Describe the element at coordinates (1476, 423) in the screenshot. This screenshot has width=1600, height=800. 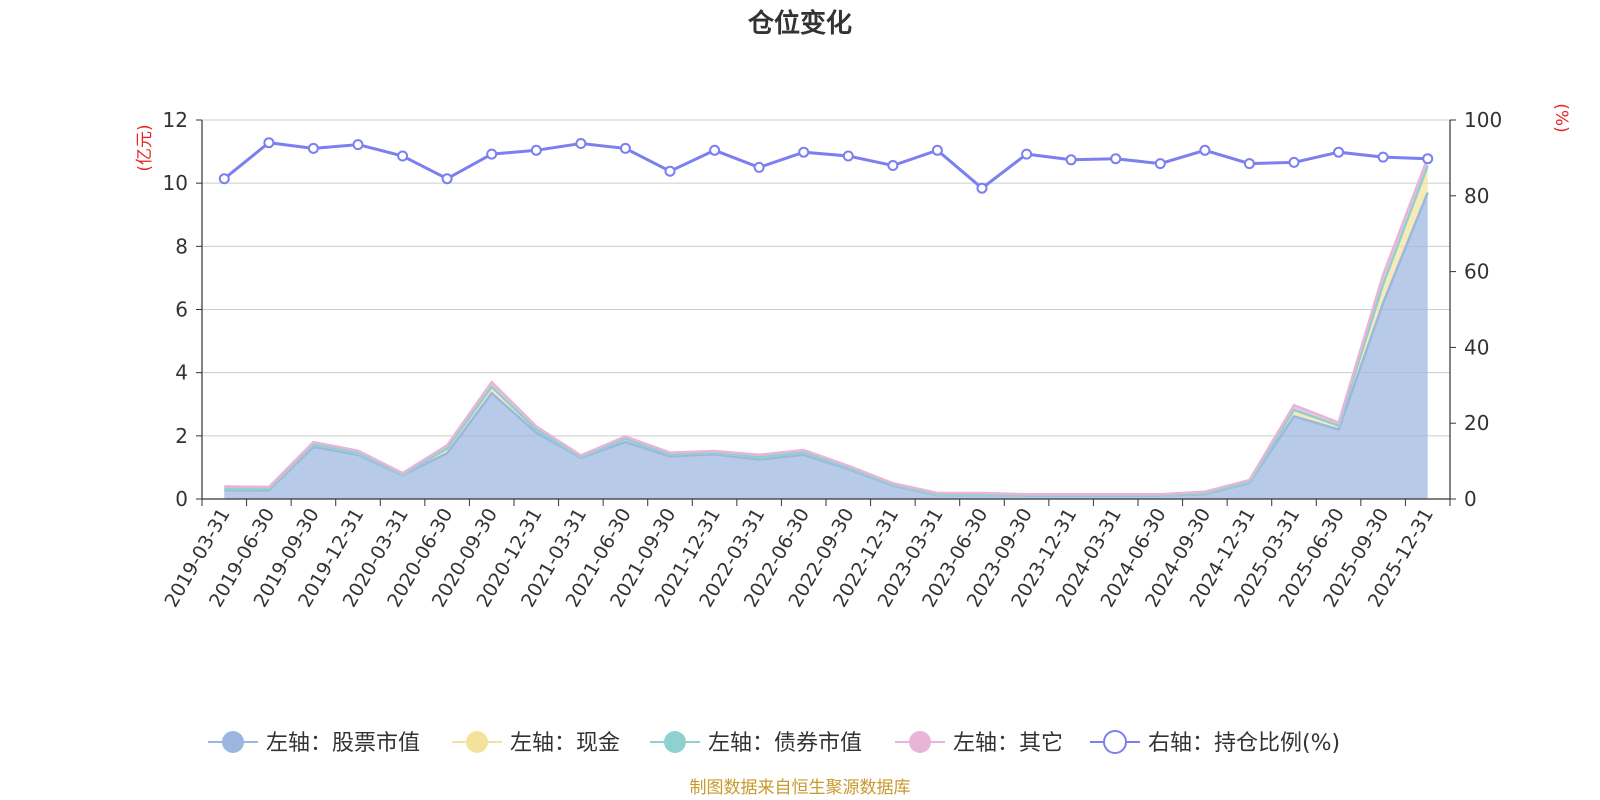
I see `right-axis-tick-label: 20` at that location.